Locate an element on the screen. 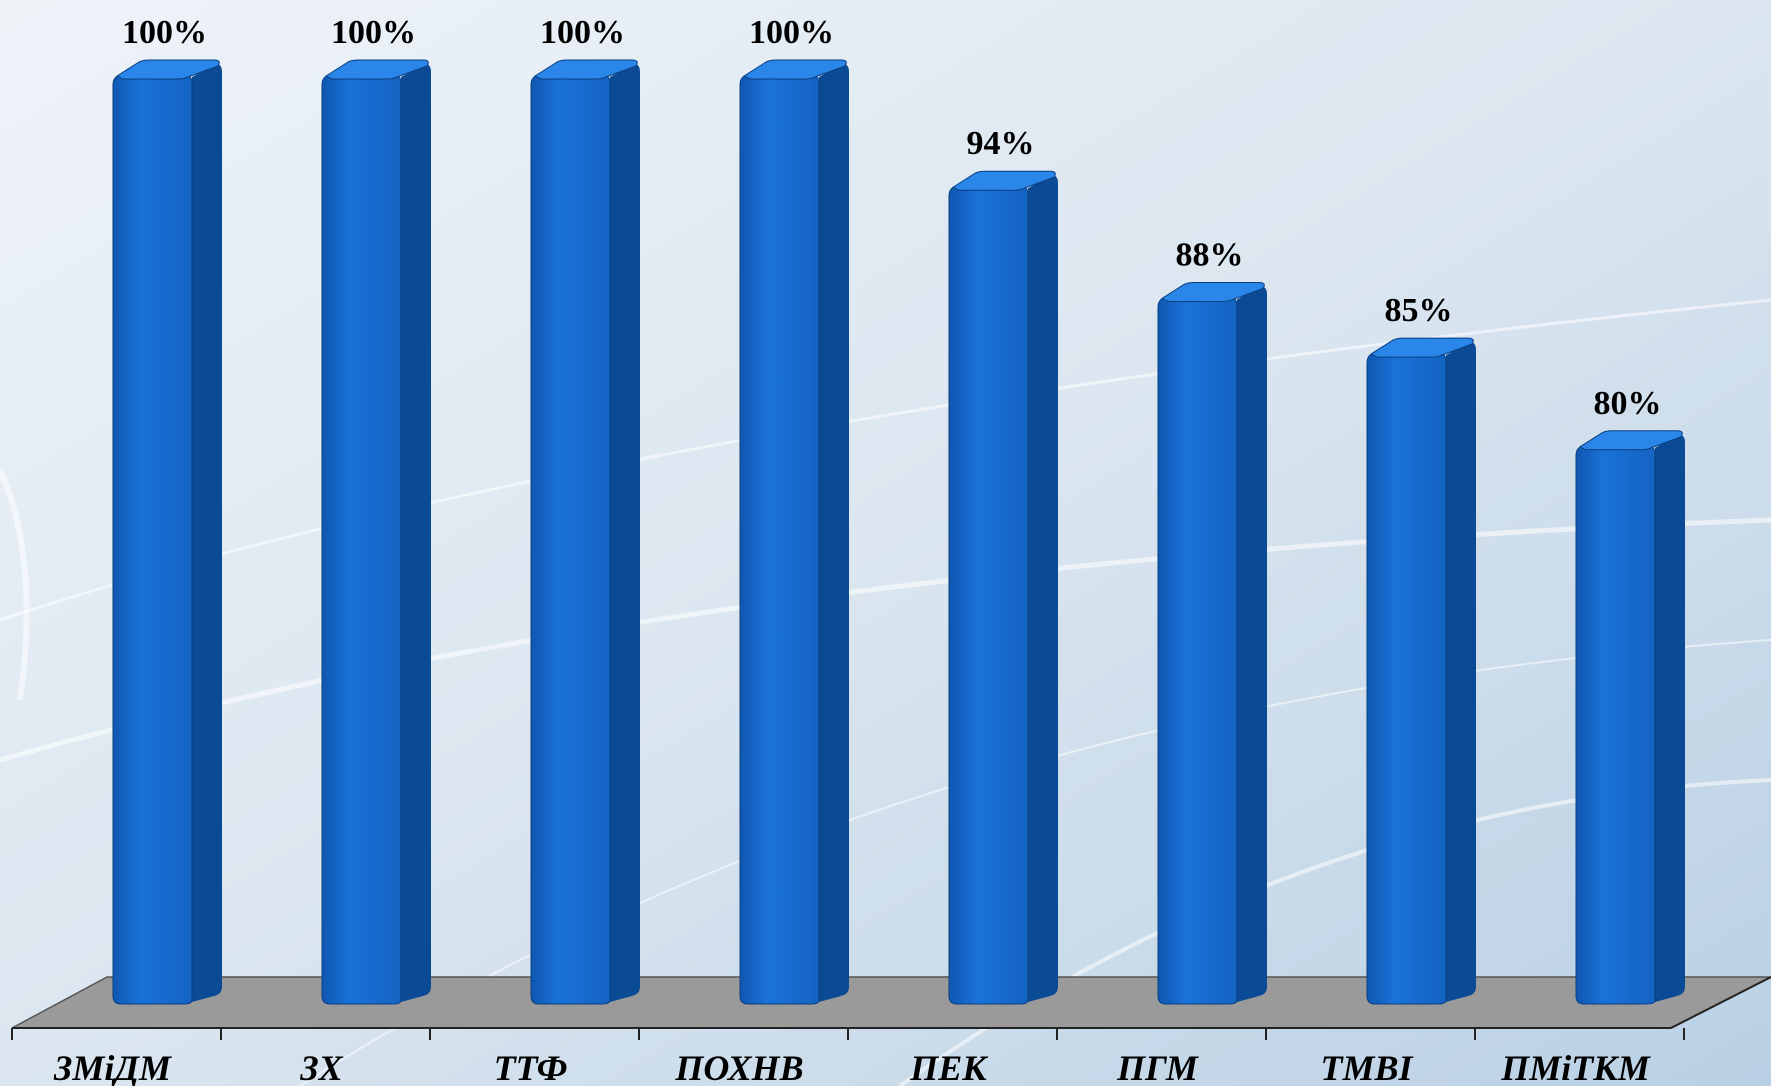 The height and width of the screenshot is (1086, 1771). value-label: 94% is located at coordinates (1001, 143).